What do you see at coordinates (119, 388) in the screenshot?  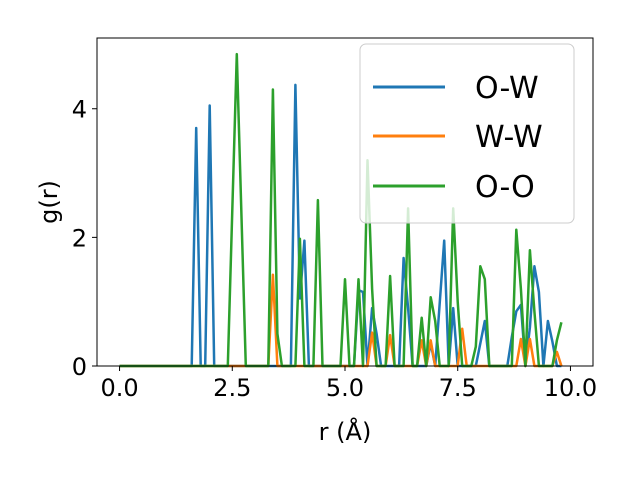 I see `x-tick-label: 0.0` at bounding box center [119, 388].